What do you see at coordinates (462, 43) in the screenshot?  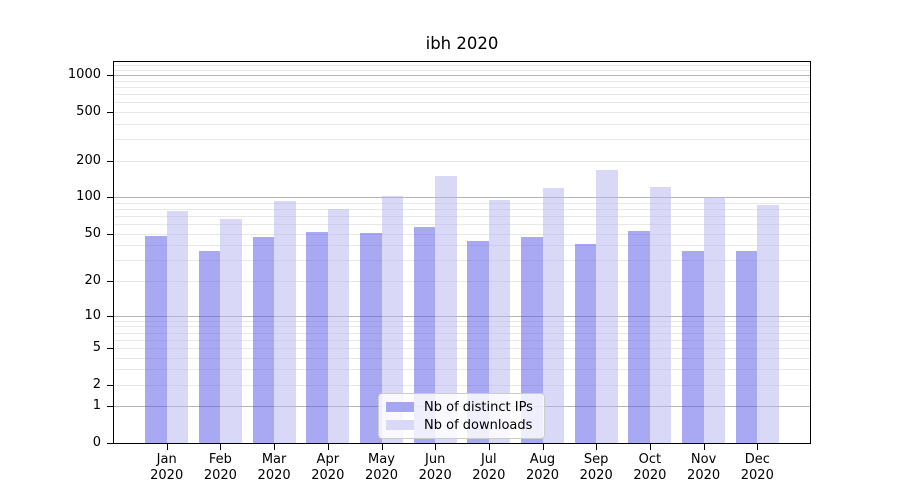 I see `chart-title: ibh 2020` at bounding box center [462, 43].